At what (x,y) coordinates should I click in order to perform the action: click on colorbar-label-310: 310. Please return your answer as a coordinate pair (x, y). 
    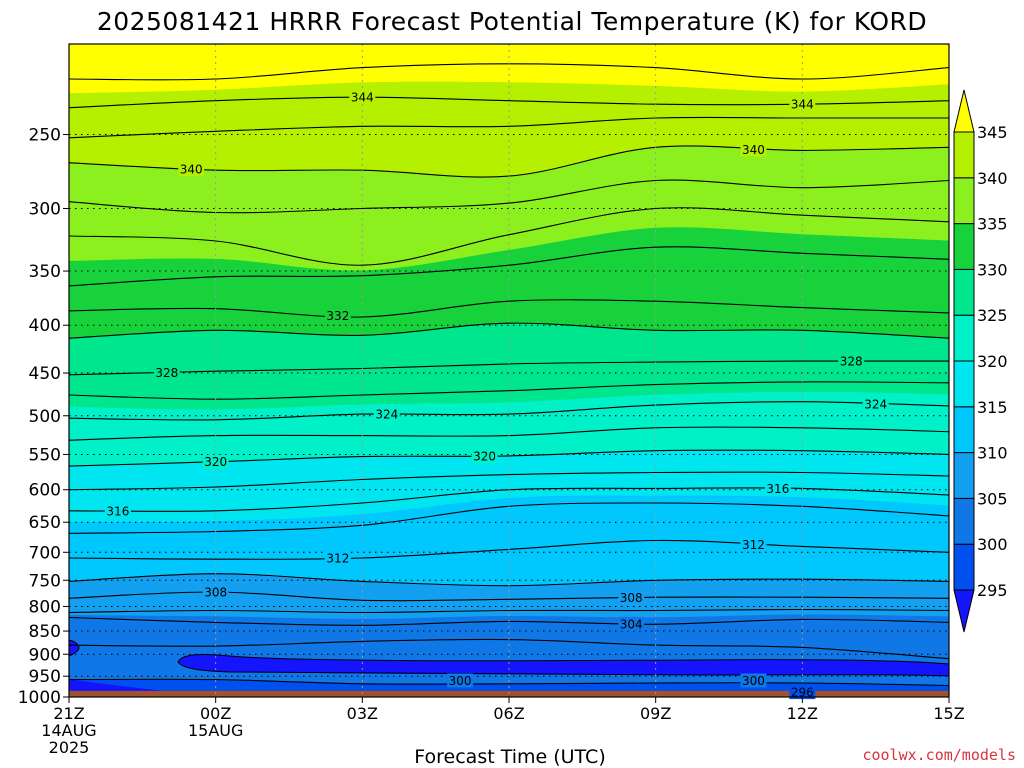
    Looking at the image, I should click on (992, 453).